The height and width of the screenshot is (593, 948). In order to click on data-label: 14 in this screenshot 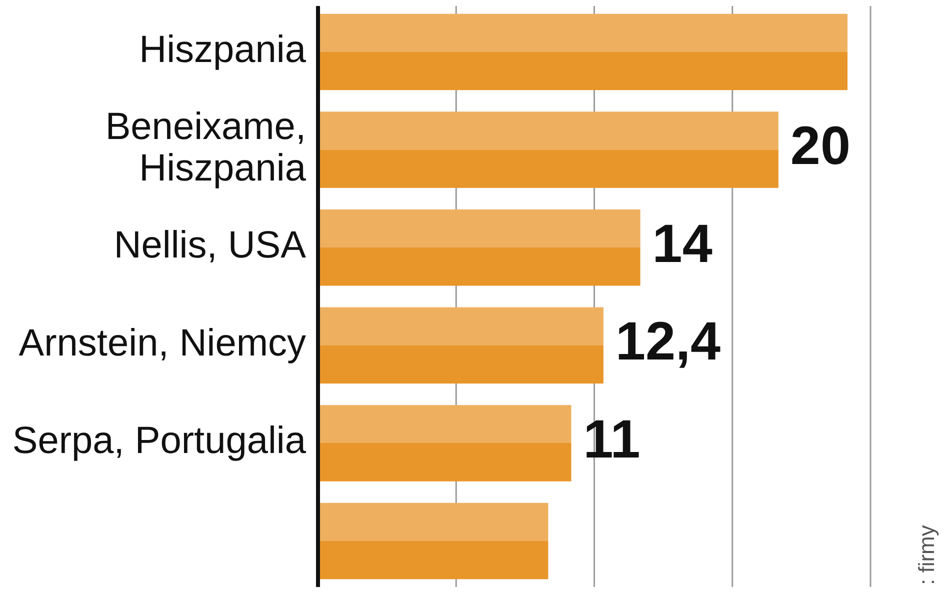, I will do `click(682, 244)`.